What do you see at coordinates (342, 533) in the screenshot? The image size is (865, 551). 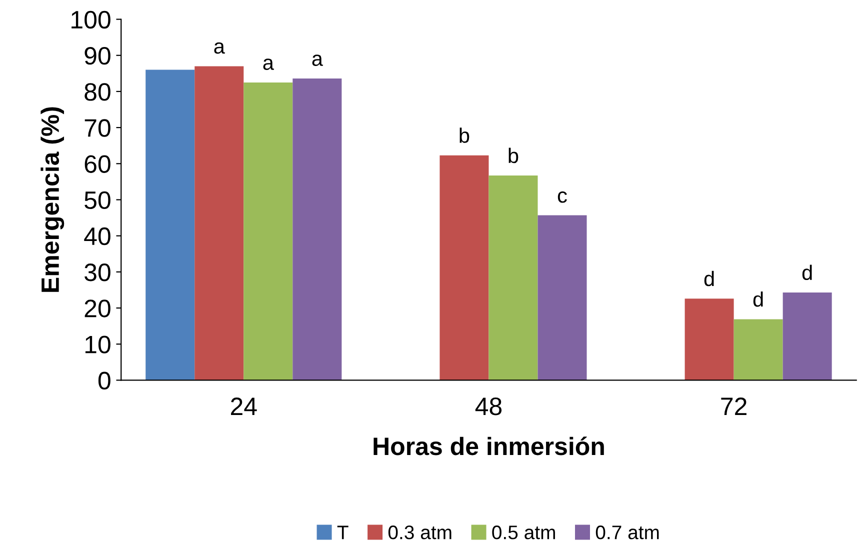 I see `legend-label: T` at bounding box center [342, 533].